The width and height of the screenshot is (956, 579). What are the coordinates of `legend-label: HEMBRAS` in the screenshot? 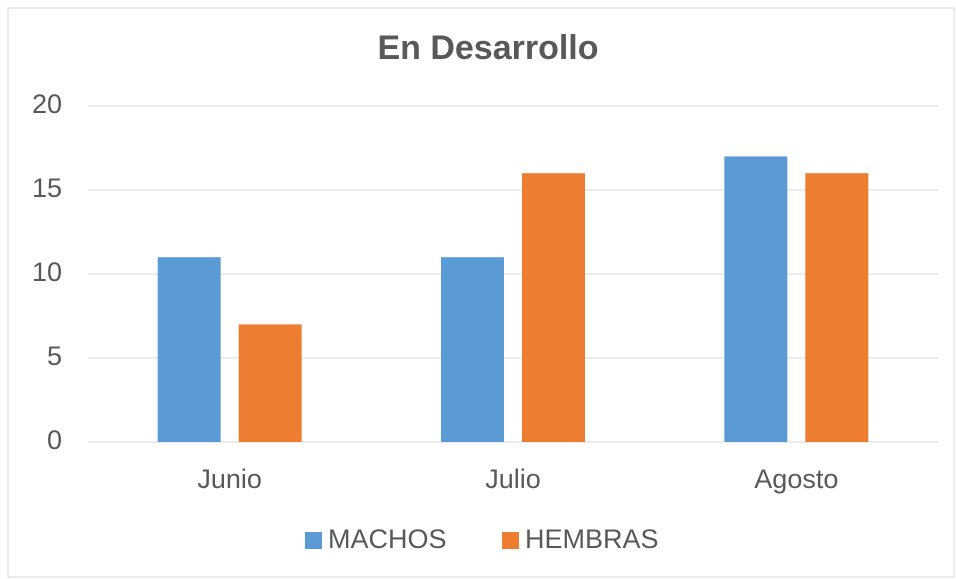 It's located at (592, 539).